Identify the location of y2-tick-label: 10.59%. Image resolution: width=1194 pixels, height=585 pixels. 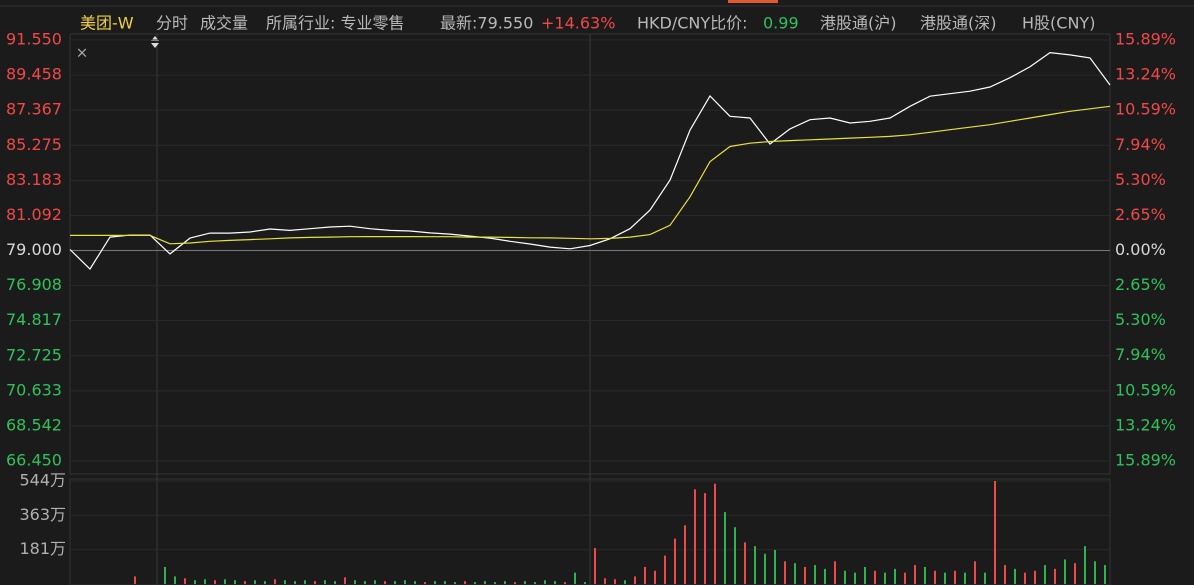
(1145, 109).